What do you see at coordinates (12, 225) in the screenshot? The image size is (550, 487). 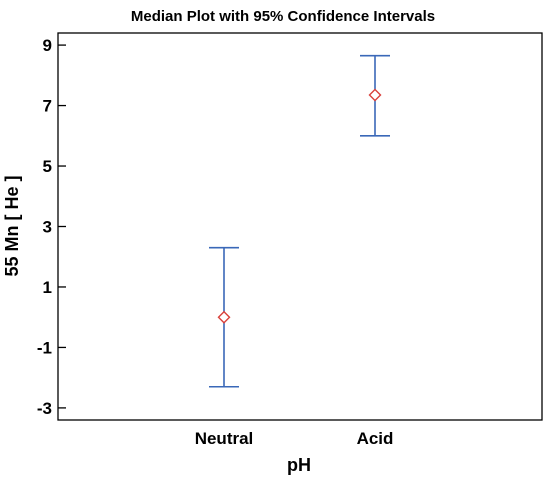 I see `y-axis-label: 55 Mn [ He ]` at bounding box center [12, 225].